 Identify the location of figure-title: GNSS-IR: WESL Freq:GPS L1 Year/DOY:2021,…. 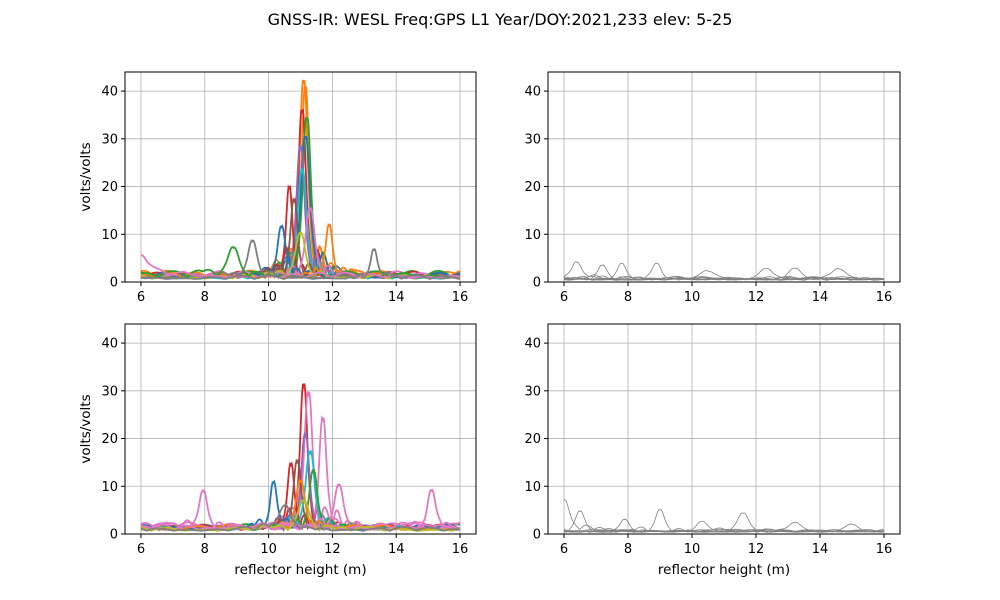
(500, 19).